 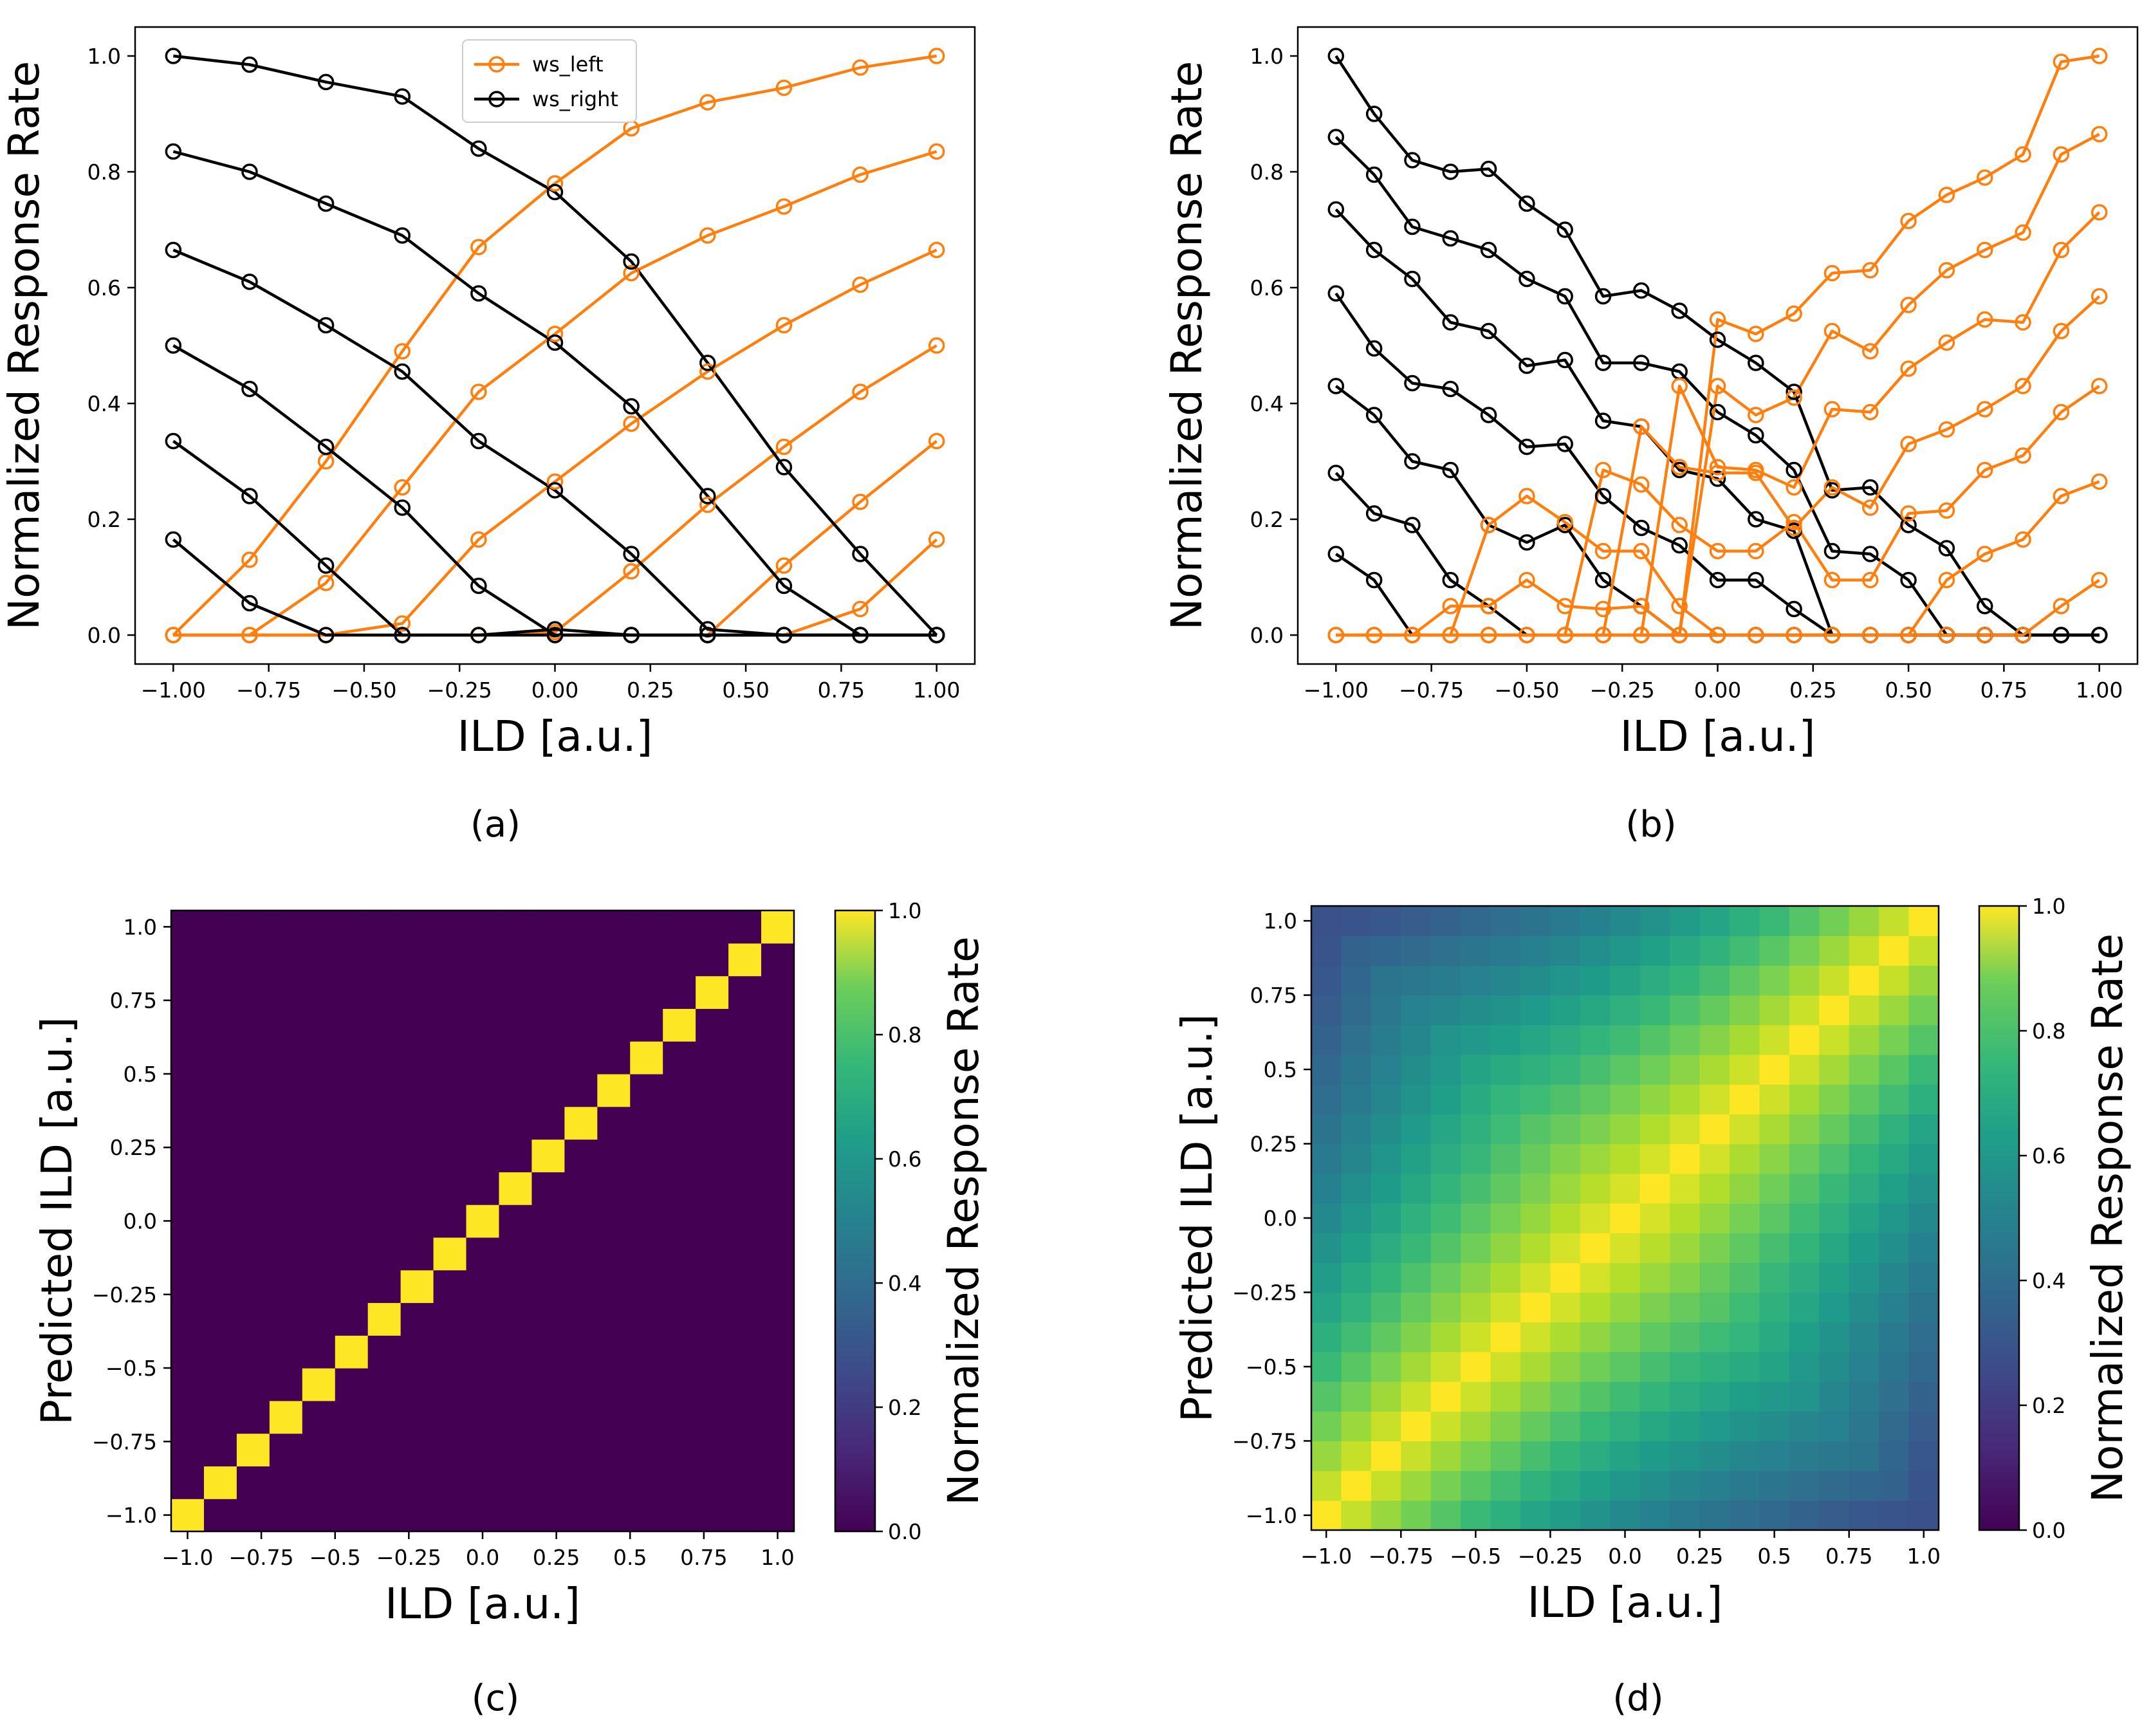 What do you see at coordinates (1273, 1144) in the screenshot?
I see `y-tick-label: 0.25` at bounding box center [1273, 1144].